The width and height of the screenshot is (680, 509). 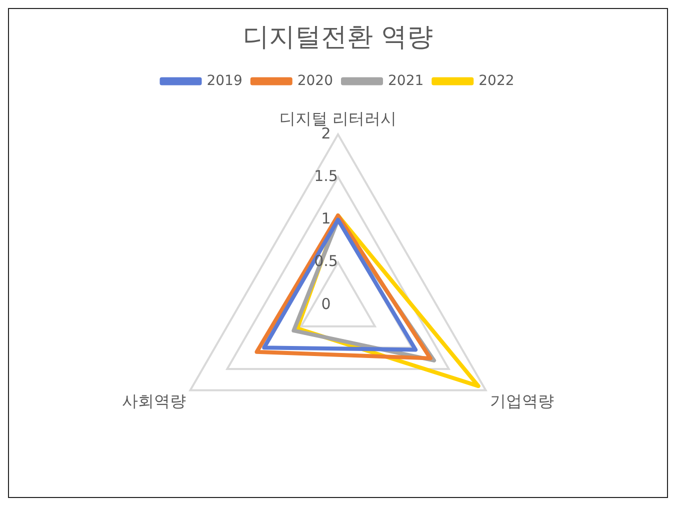 I want to click on chart-title: 디지털전환 역량, so click(x=338, y=37).